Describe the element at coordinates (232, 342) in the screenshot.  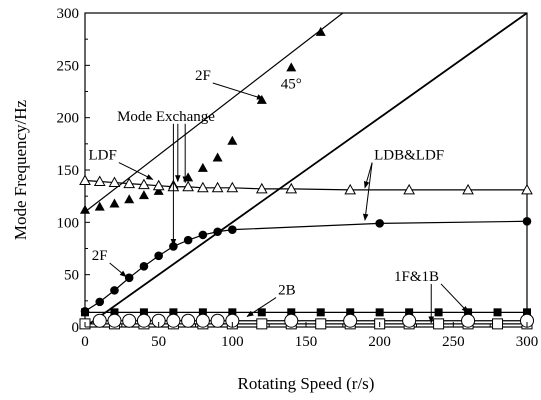
I see `x-tick-label: 100` at that location.